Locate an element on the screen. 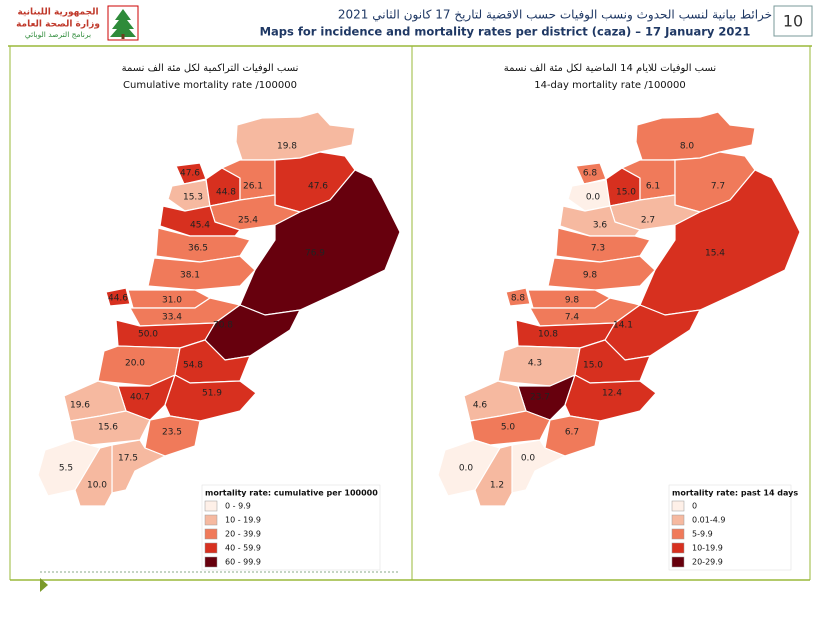 The image size is (820, 619). map-title-ar: نسب الوفيات التراكمية لكل مئة الف نسمة is located at coordinates (210, 68).